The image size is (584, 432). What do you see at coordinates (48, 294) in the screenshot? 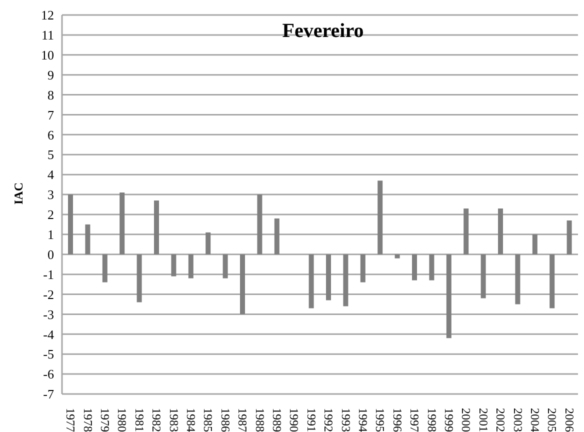
I see `y-tick-label: -2` at bounding box center [48, 294].